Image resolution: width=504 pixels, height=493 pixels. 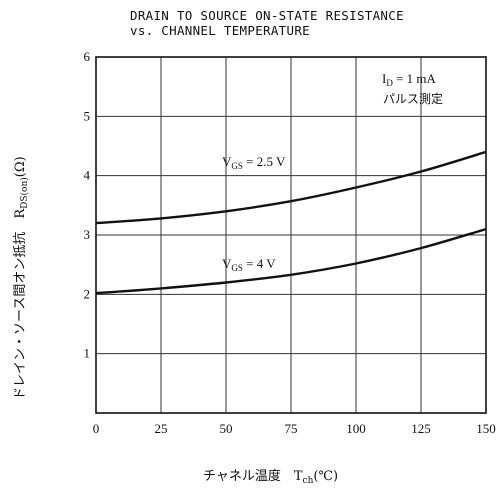 What do you see at coordinates (87, 234) in the screenshot?
I see `y-tick-label: 3` at bounding box center [87, 234].